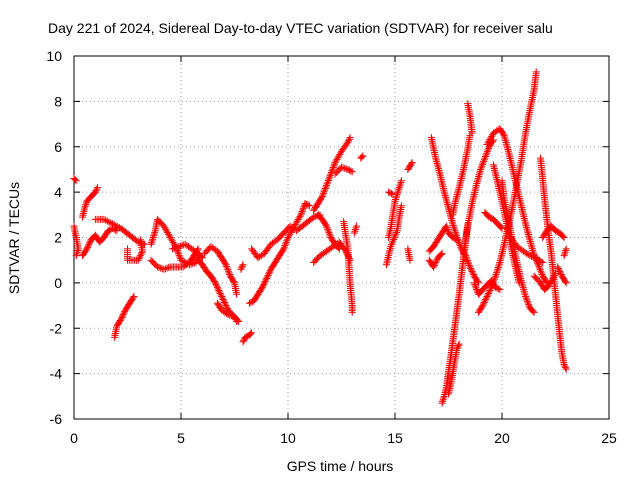  I want to click on y-tick-label: 10, so click(54, 56).